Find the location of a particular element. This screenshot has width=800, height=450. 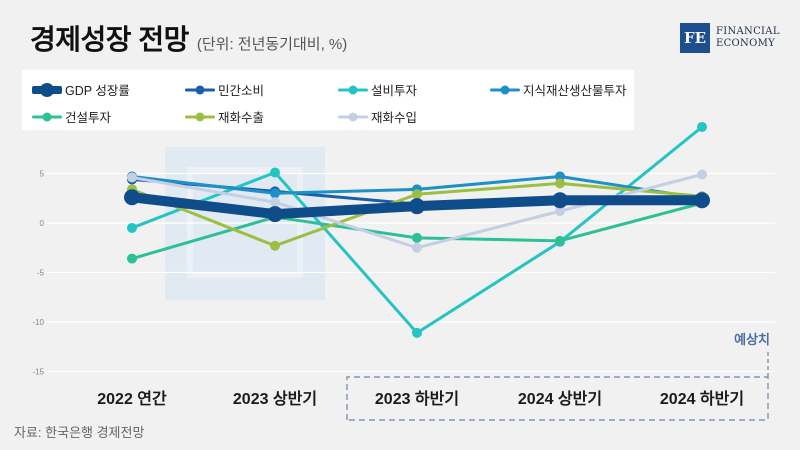

x-tick-label: 2022 연간 is located at coordinates (132, 399).